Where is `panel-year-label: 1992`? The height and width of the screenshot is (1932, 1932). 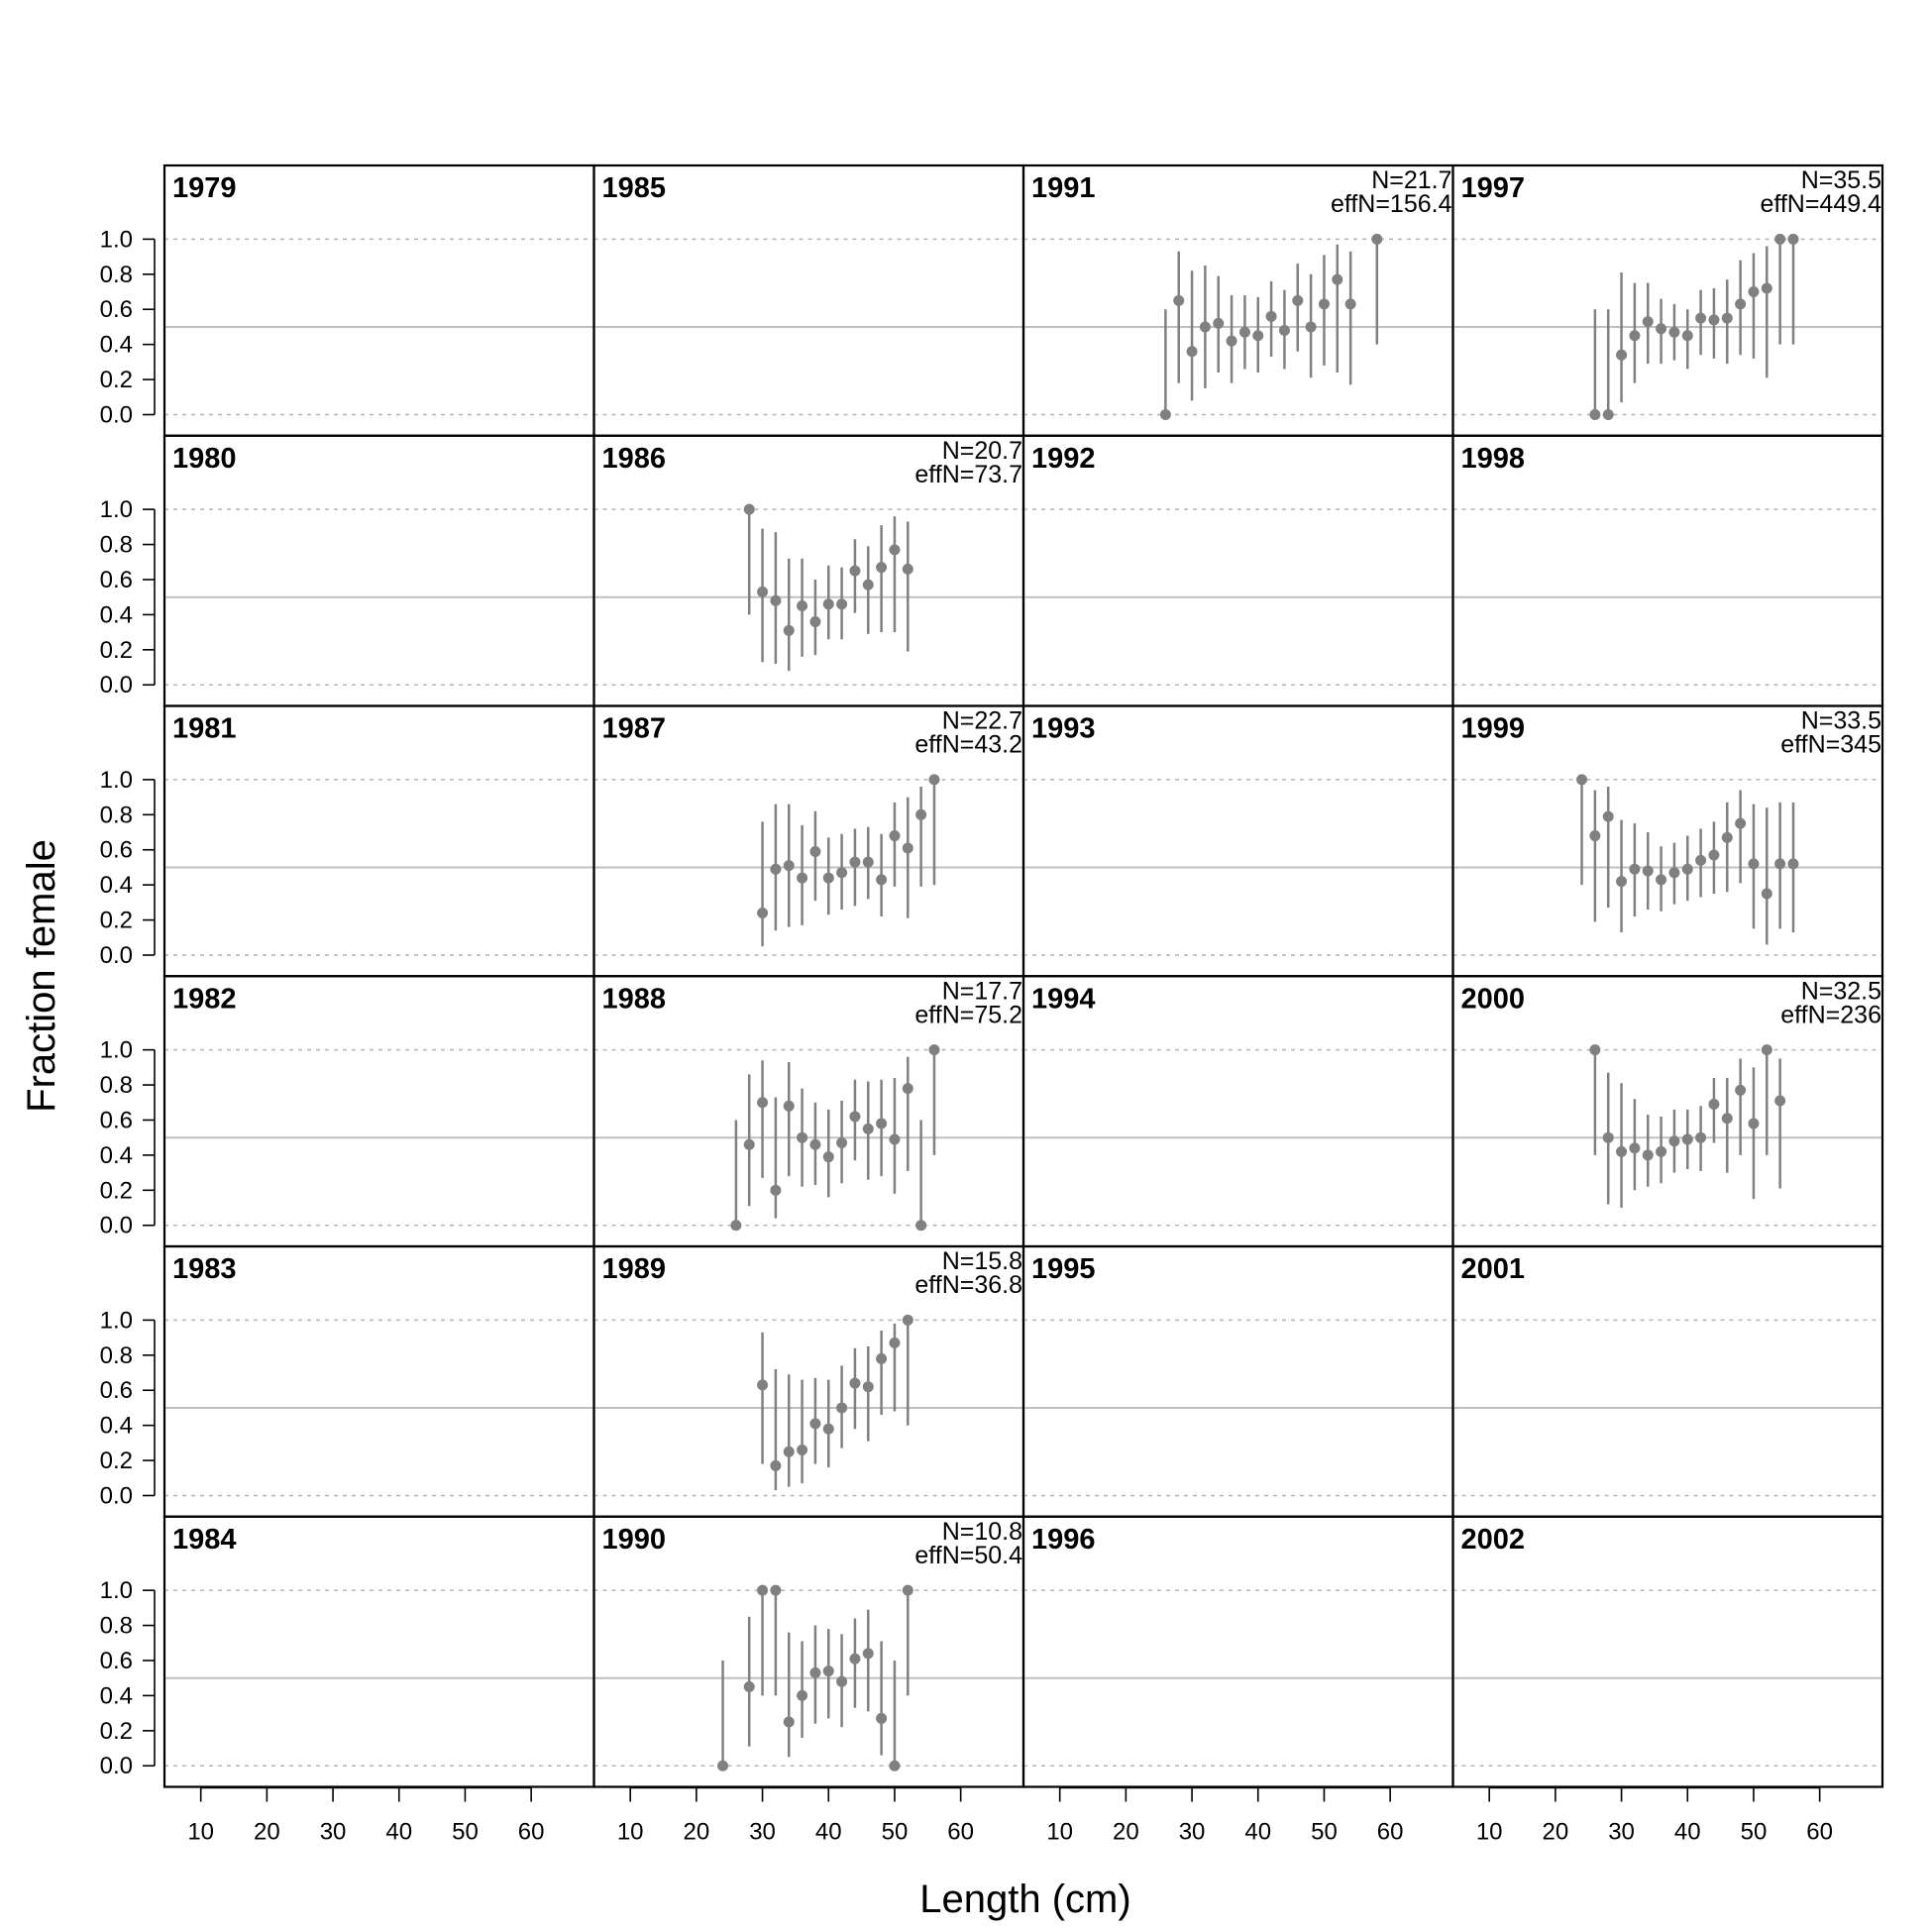 panel-year-label: 1992 is located at coordinates (1063, 459).